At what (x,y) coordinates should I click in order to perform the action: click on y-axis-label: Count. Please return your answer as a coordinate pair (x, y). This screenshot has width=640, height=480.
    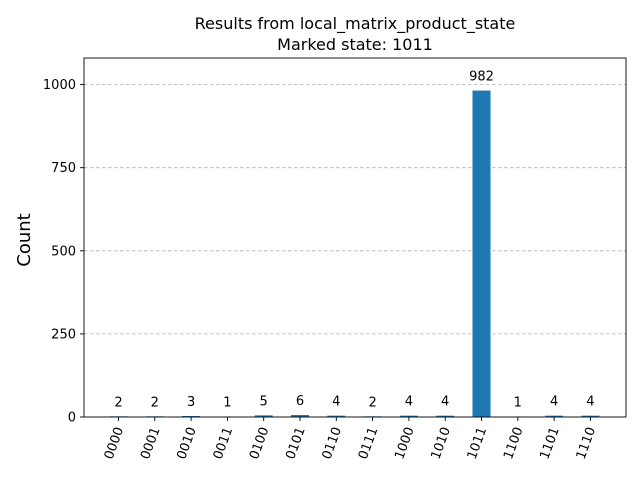
    Looking at the image, I should click on (24, 239).